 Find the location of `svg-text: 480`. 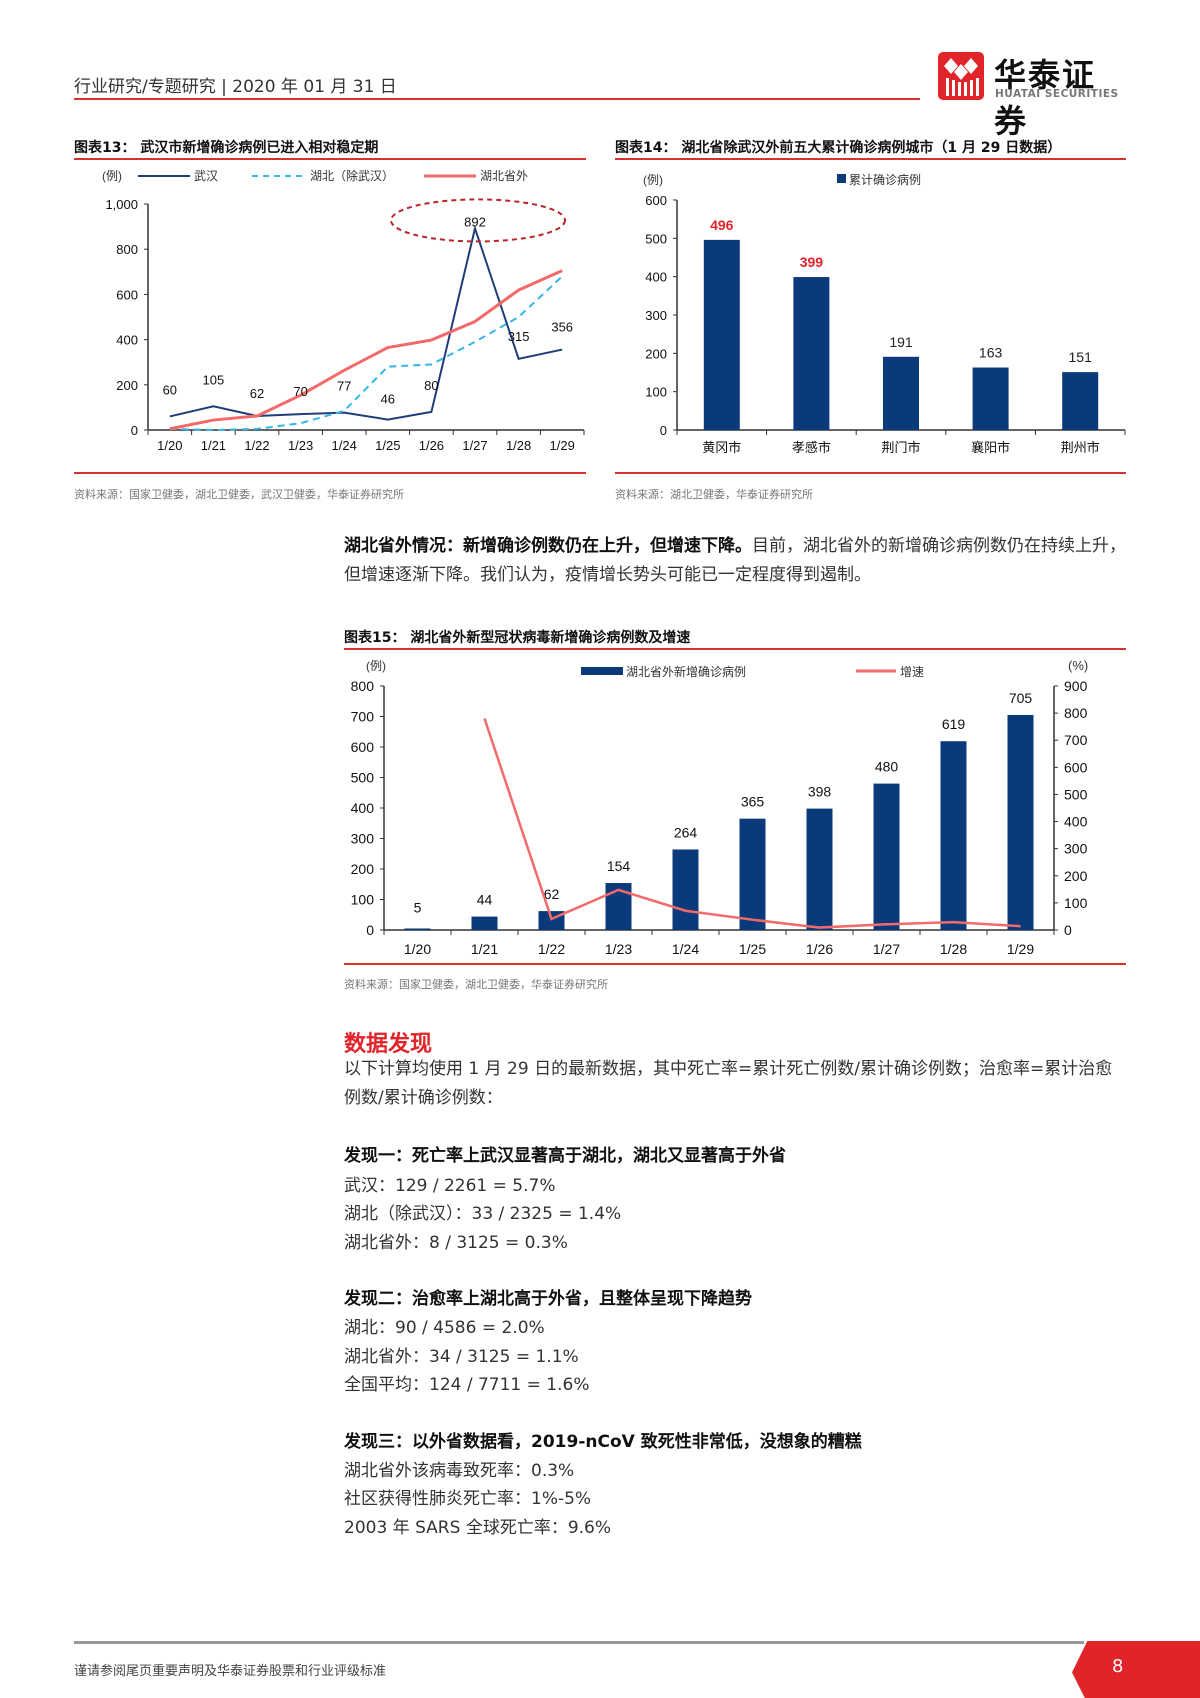

svg-text: 480 is located at coordinates (887, 767).